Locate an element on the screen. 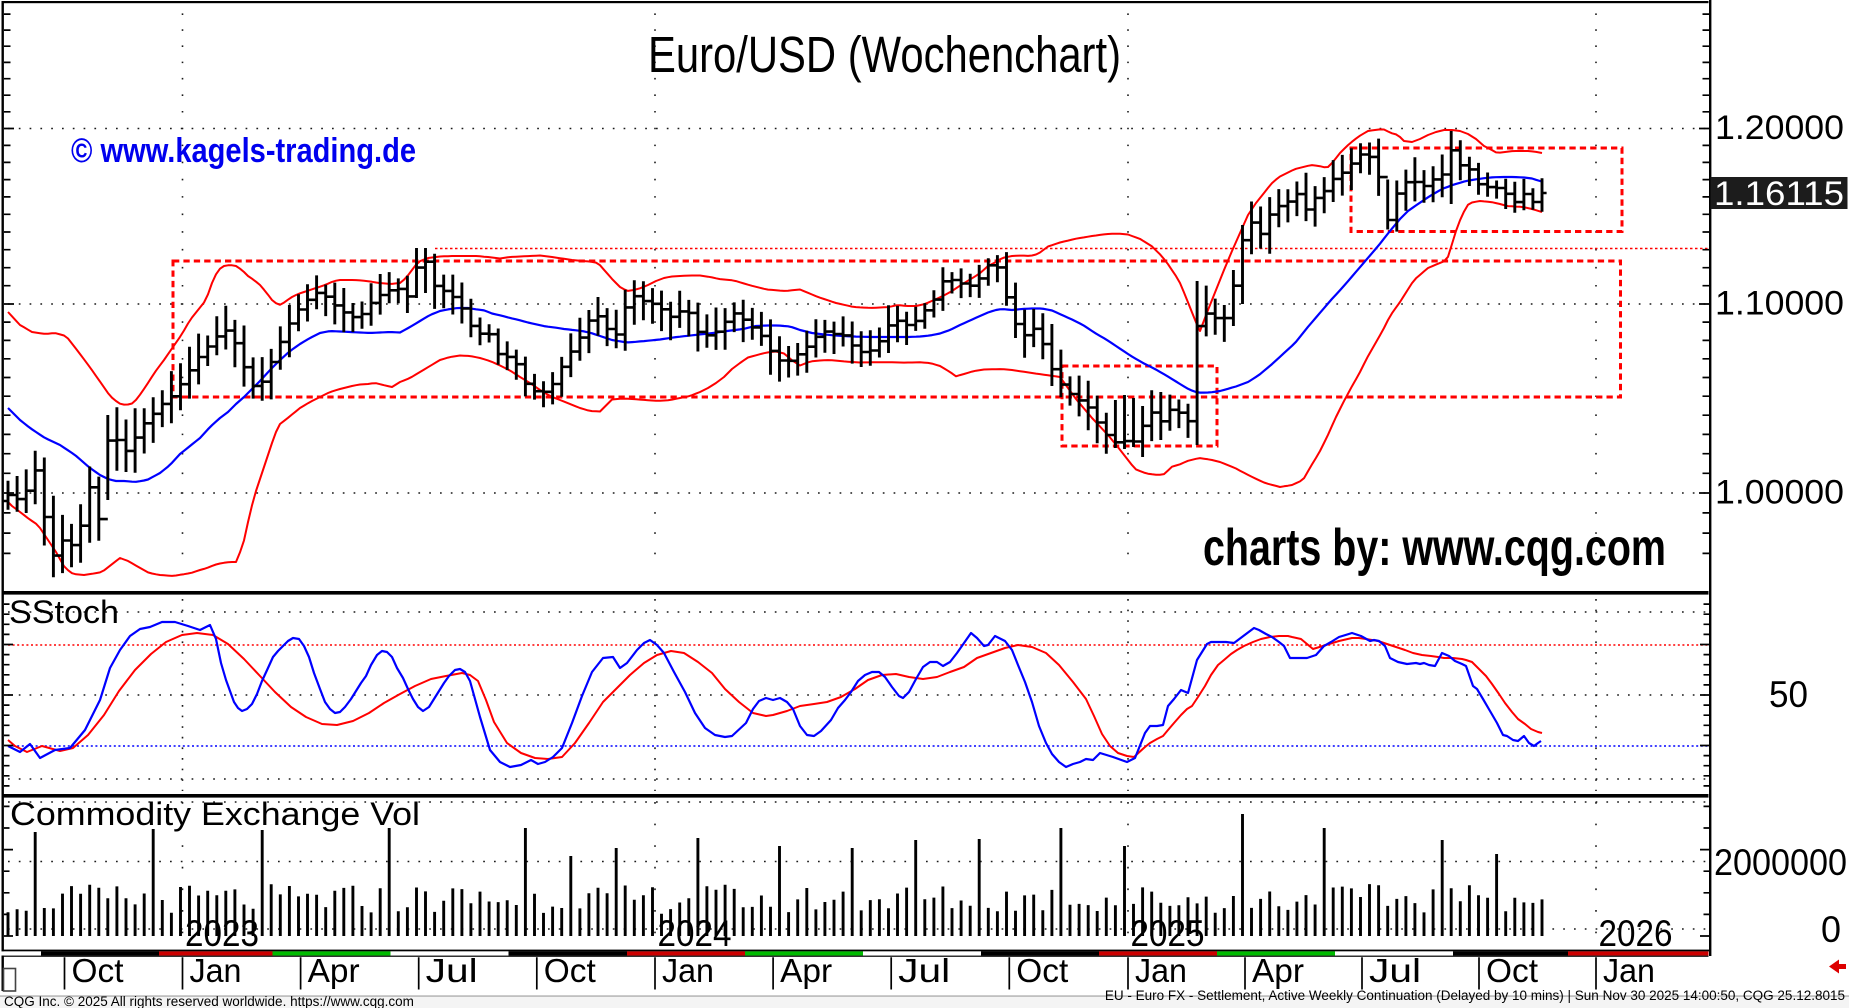 The image size is (1849, 1008). svg-text: 0 is located at coordinates (1831, 929).